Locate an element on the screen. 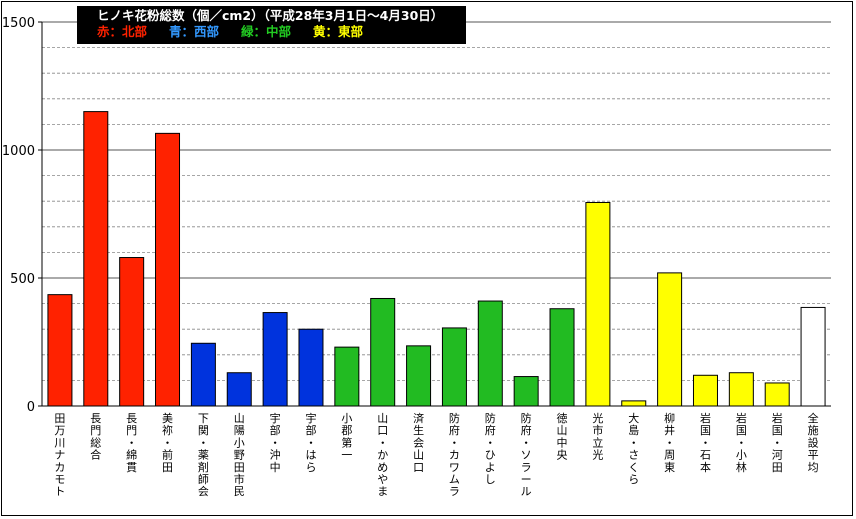 The width and height of the screenshot is (856, 519). category-label: 山陽小野田市民 is located at coordinates (239, 455).